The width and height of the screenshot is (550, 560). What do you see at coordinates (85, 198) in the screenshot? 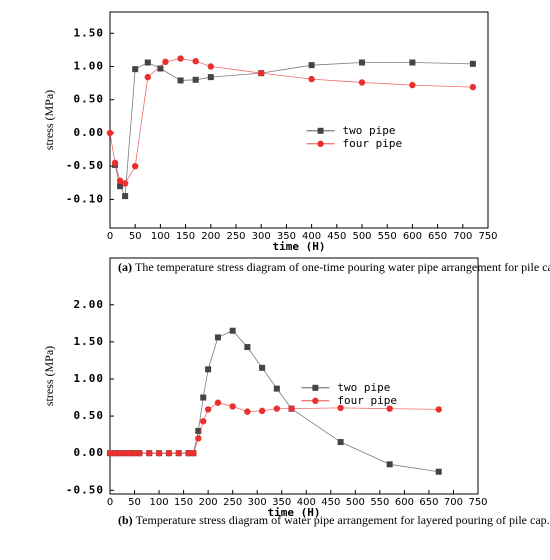
I see `y-tick-label: -0.10` at bounding box center [85, 198].